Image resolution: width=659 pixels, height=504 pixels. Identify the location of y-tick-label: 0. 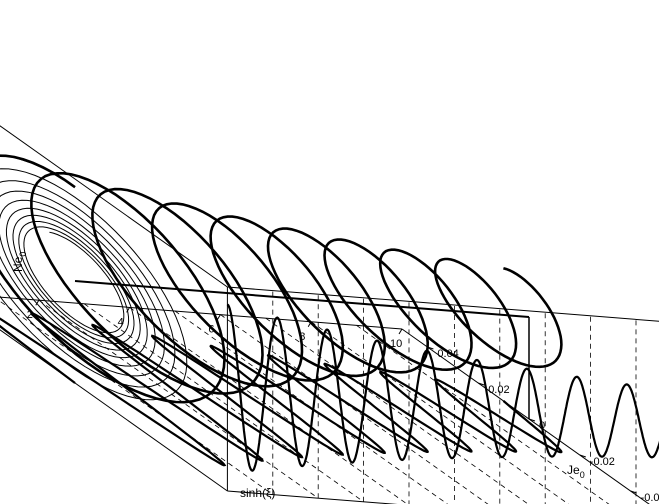
(542, 426).